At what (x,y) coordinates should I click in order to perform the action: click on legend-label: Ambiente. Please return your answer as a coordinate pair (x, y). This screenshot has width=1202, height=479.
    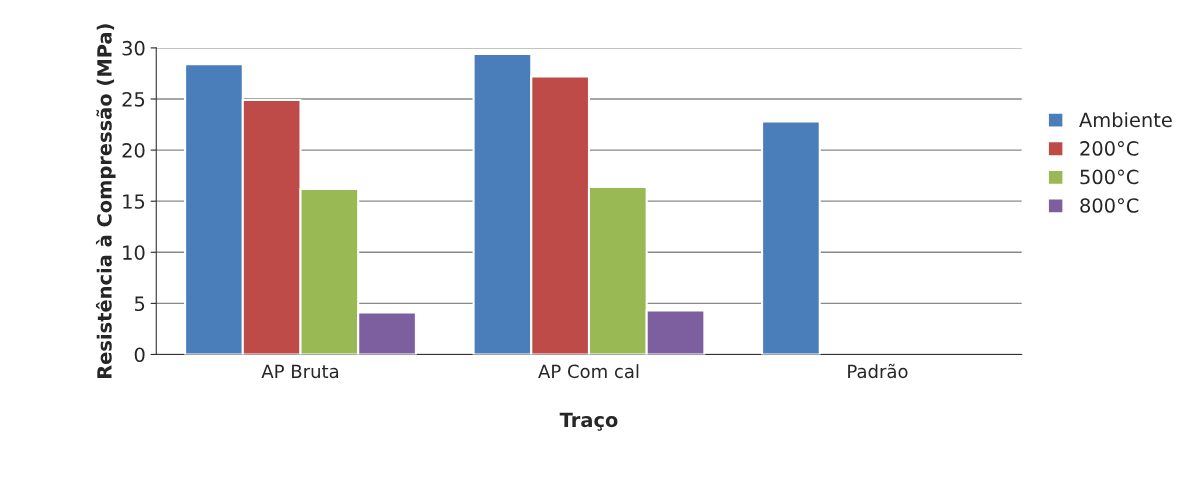
    Looking at the image, I should click on (1125, 120).